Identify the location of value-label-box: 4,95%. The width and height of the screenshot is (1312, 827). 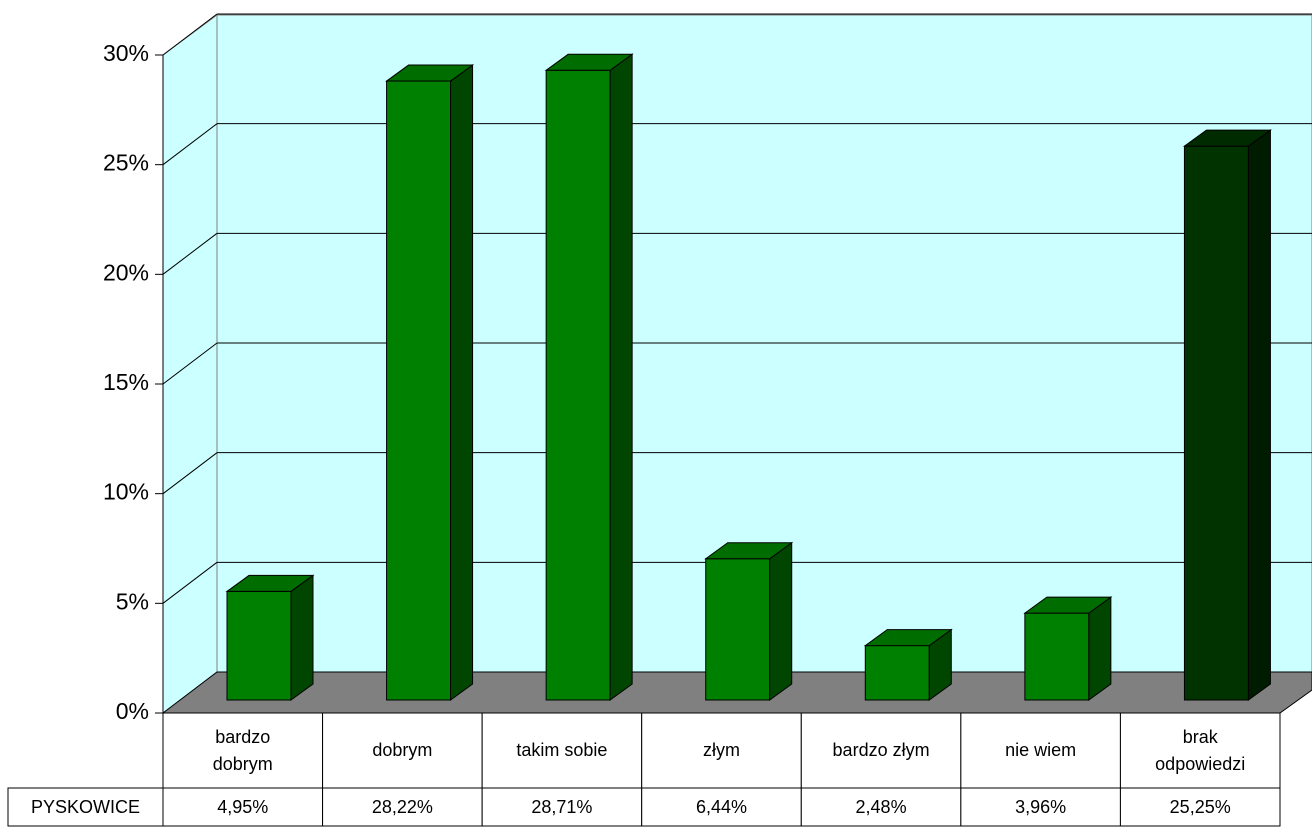
(243, 807).